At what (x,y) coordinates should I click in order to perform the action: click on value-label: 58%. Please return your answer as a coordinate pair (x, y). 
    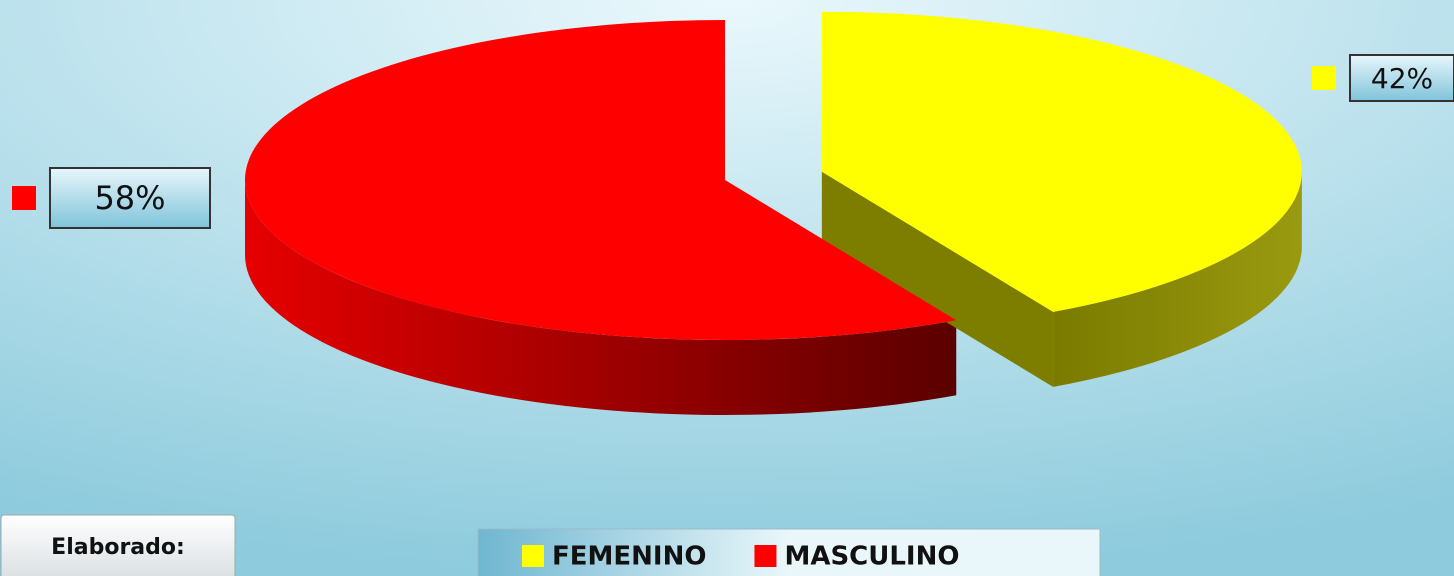
    Looking at the image, I should click on (129, 198).